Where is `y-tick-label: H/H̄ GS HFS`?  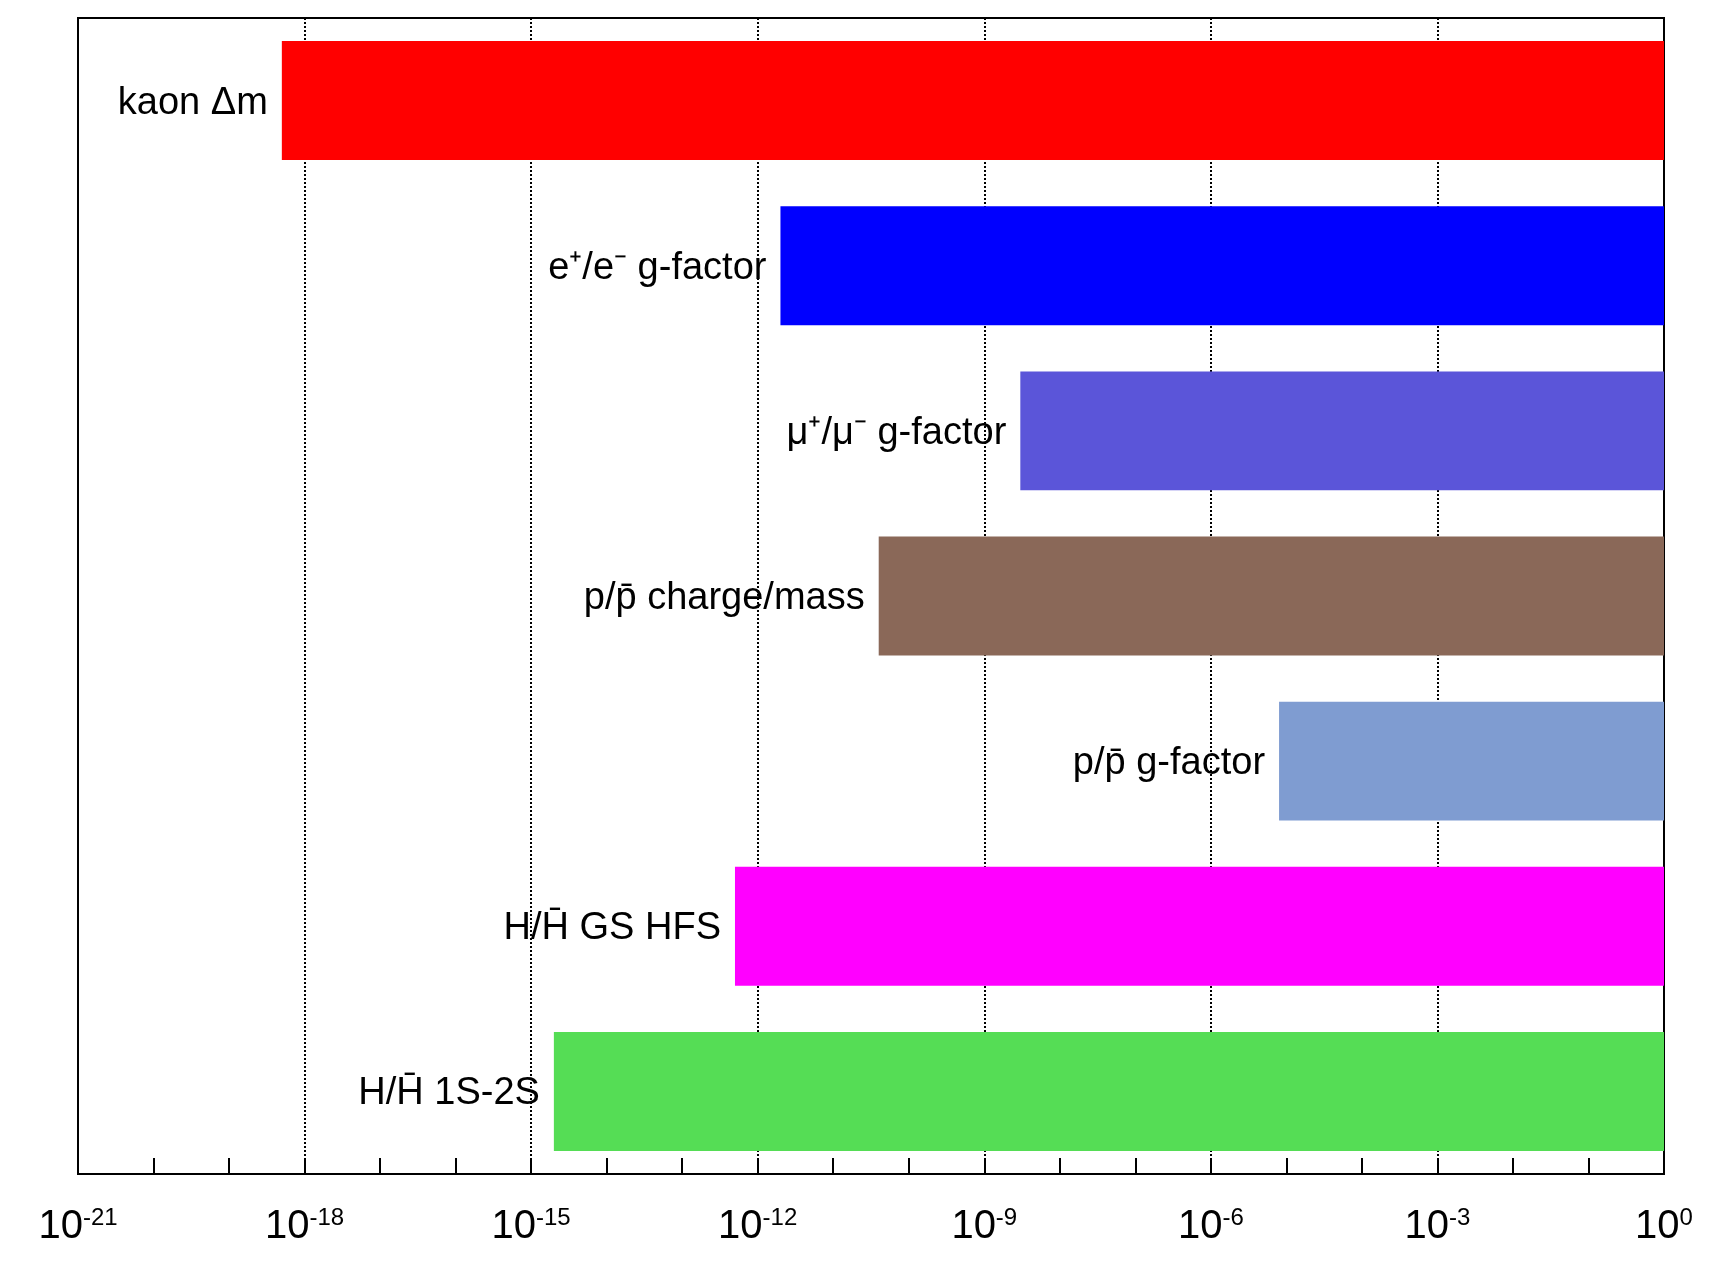 y-tick-label: H/H̄ GS HFS is located at coordinates (612, 926).